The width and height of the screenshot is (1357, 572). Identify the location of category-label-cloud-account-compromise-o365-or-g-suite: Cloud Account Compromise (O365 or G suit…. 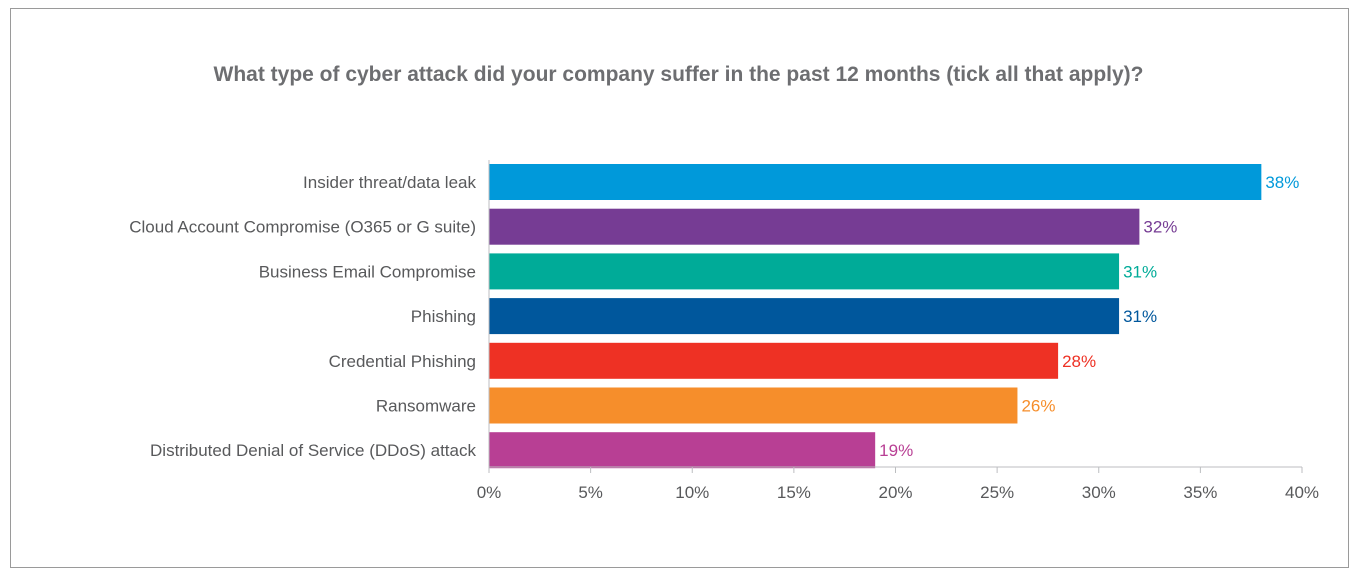
(302, 227).